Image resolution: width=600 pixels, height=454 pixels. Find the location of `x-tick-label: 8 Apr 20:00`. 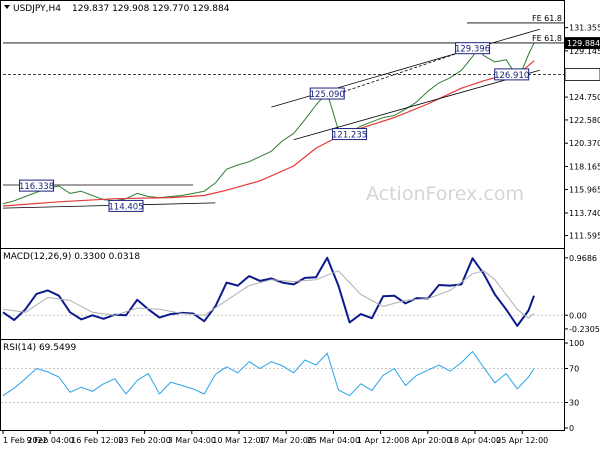

x-tick-label: 8 Apr 20:00 is located at coordinates (427, 440).